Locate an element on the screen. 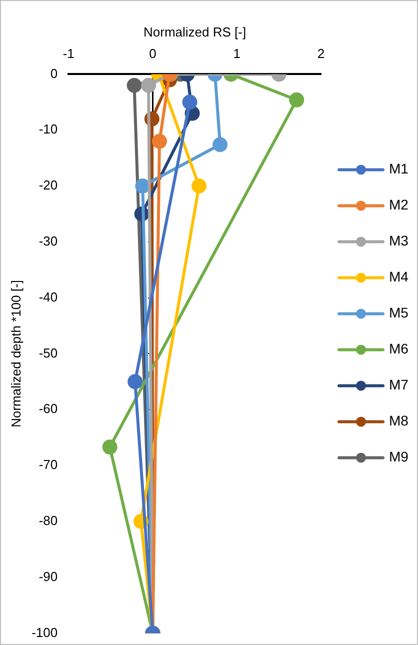 Image resolution: width=418 pixels, height=645 pixels. legend-label: M4 is located at coordinates (399, 276).